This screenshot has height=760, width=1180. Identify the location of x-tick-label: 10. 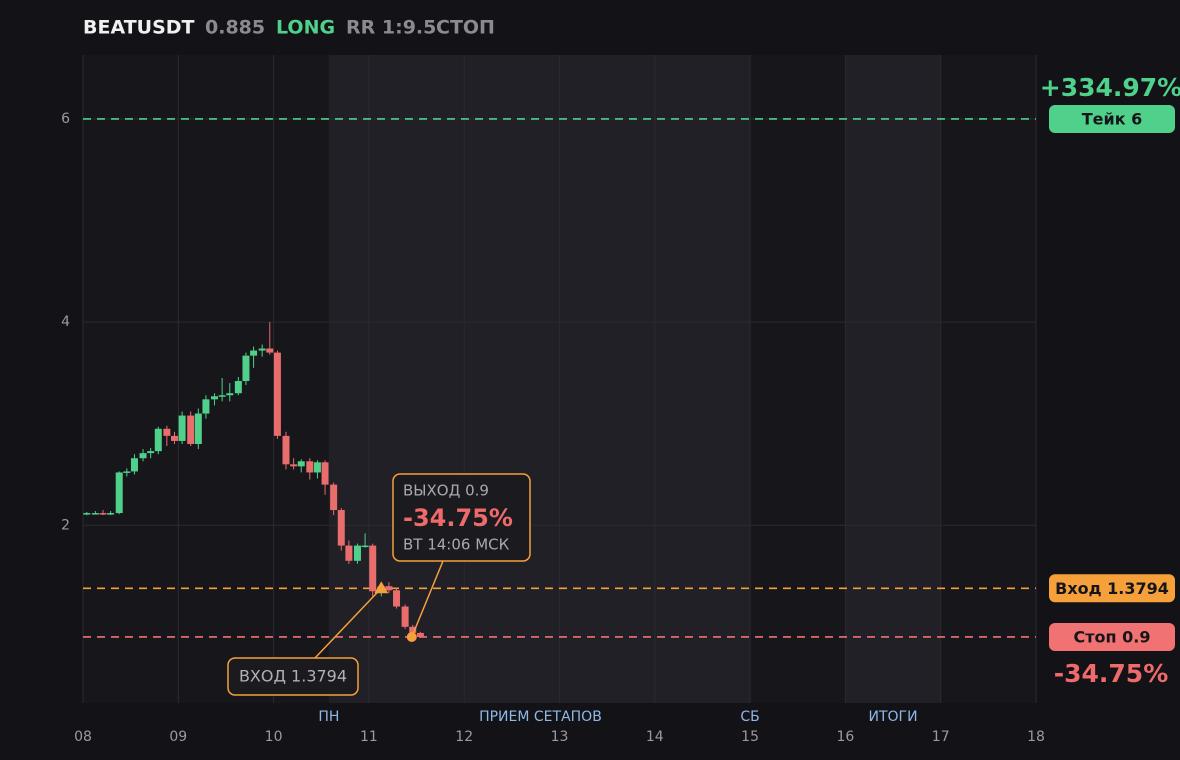
(274, 737).